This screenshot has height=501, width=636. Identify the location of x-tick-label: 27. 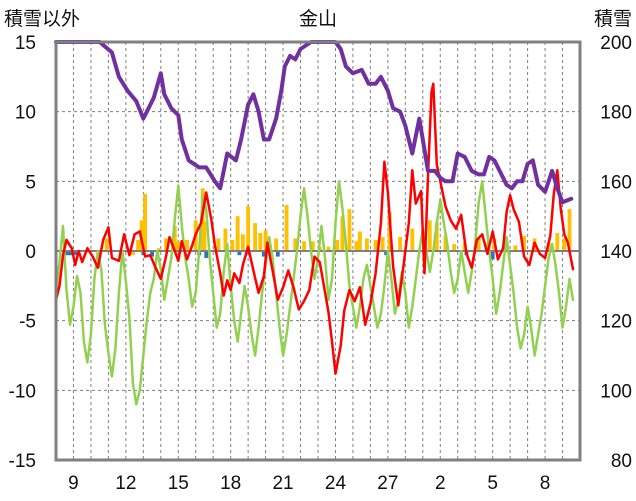
(387, 483).